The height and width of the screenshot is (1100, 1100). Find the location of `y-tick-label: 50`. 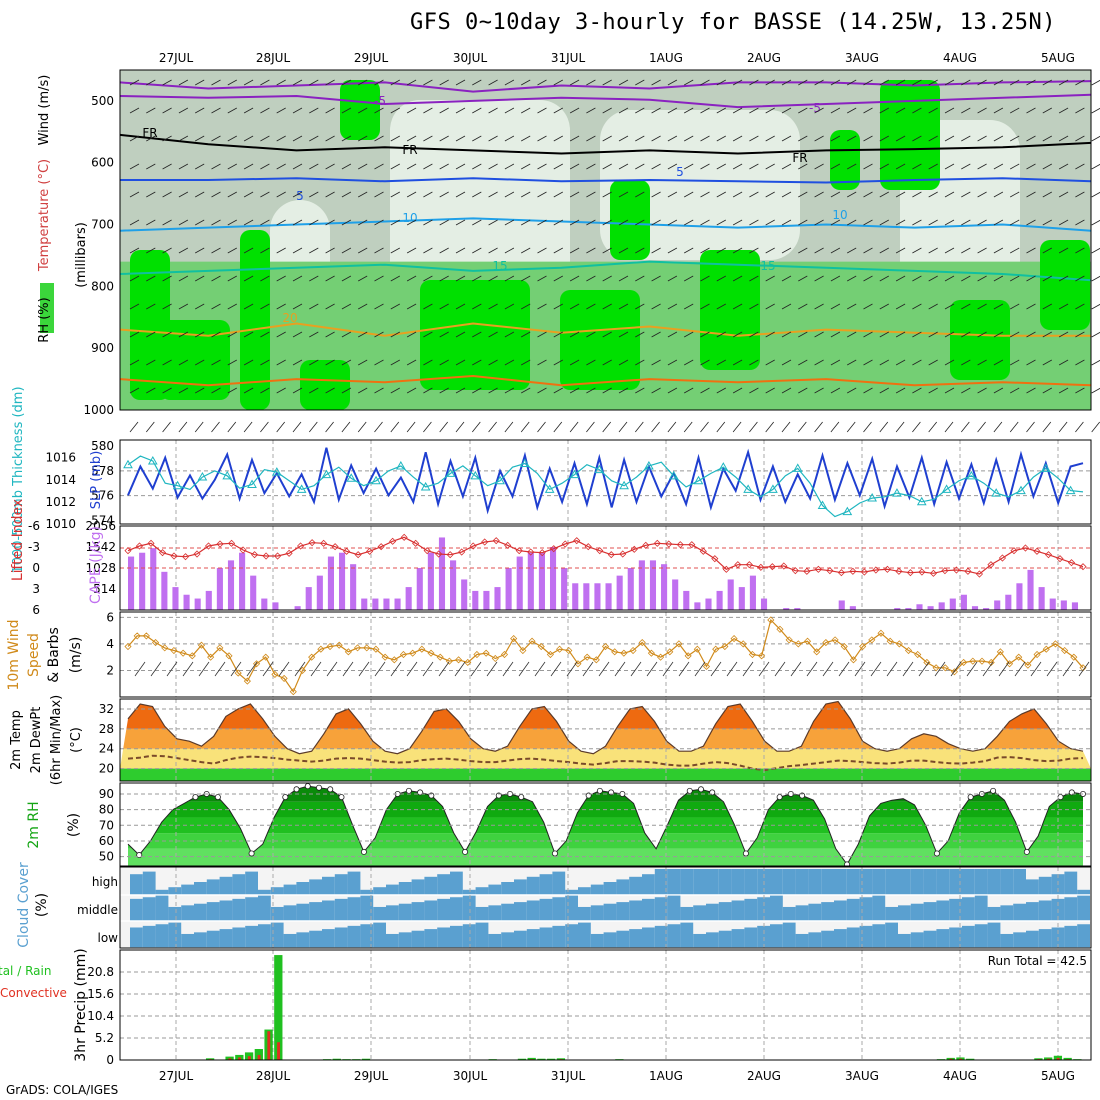

y-tick-label: 50 is located at coordinates (106, 857).